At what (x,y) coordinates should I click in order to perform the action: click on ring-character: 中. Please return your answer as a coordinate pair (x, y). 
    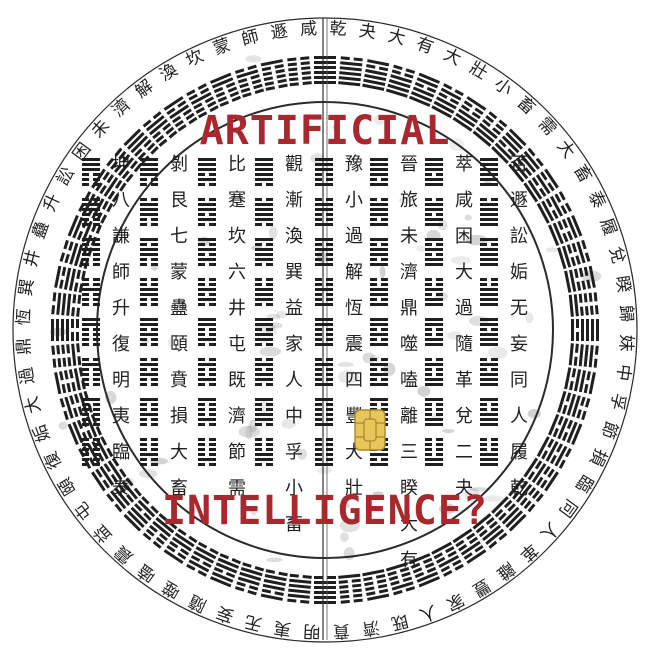
    Looking at the image, I should click on (623, 373).